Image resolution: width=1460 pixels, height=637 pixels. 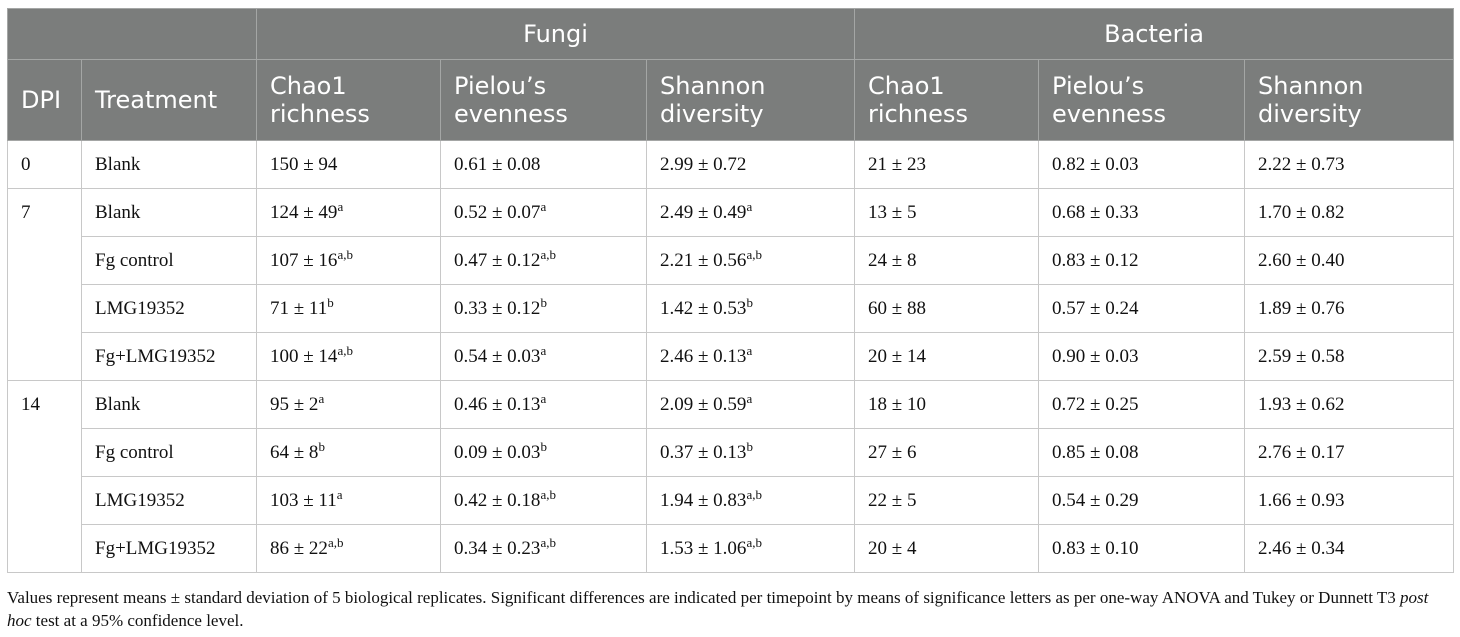 I want to click on bacteria-chao1-cell: 24 ± 8, so click(x=947, y=260).